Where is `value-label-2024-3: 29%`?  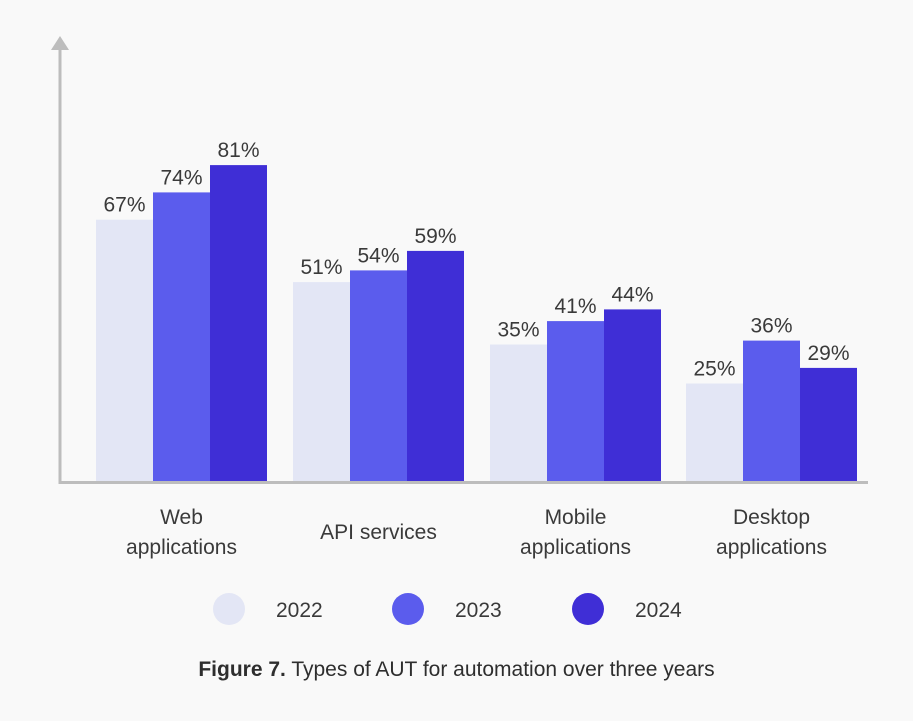 value-label-2024-3: 29% is located at coordinates (828, 353).